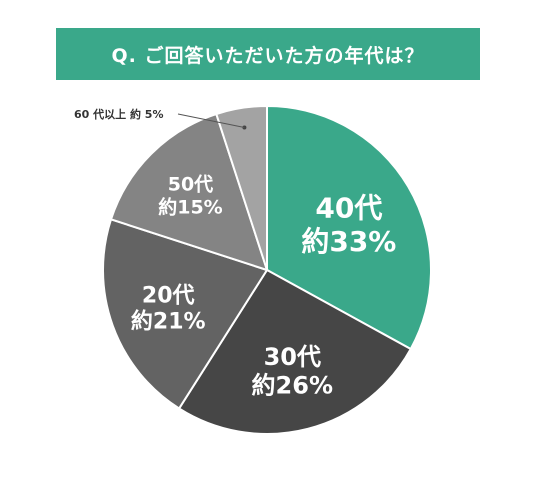 This screenshot has height=482, width=536. I want to click on pie-callout: 60 代以上 約 5%, so click(160, 118).